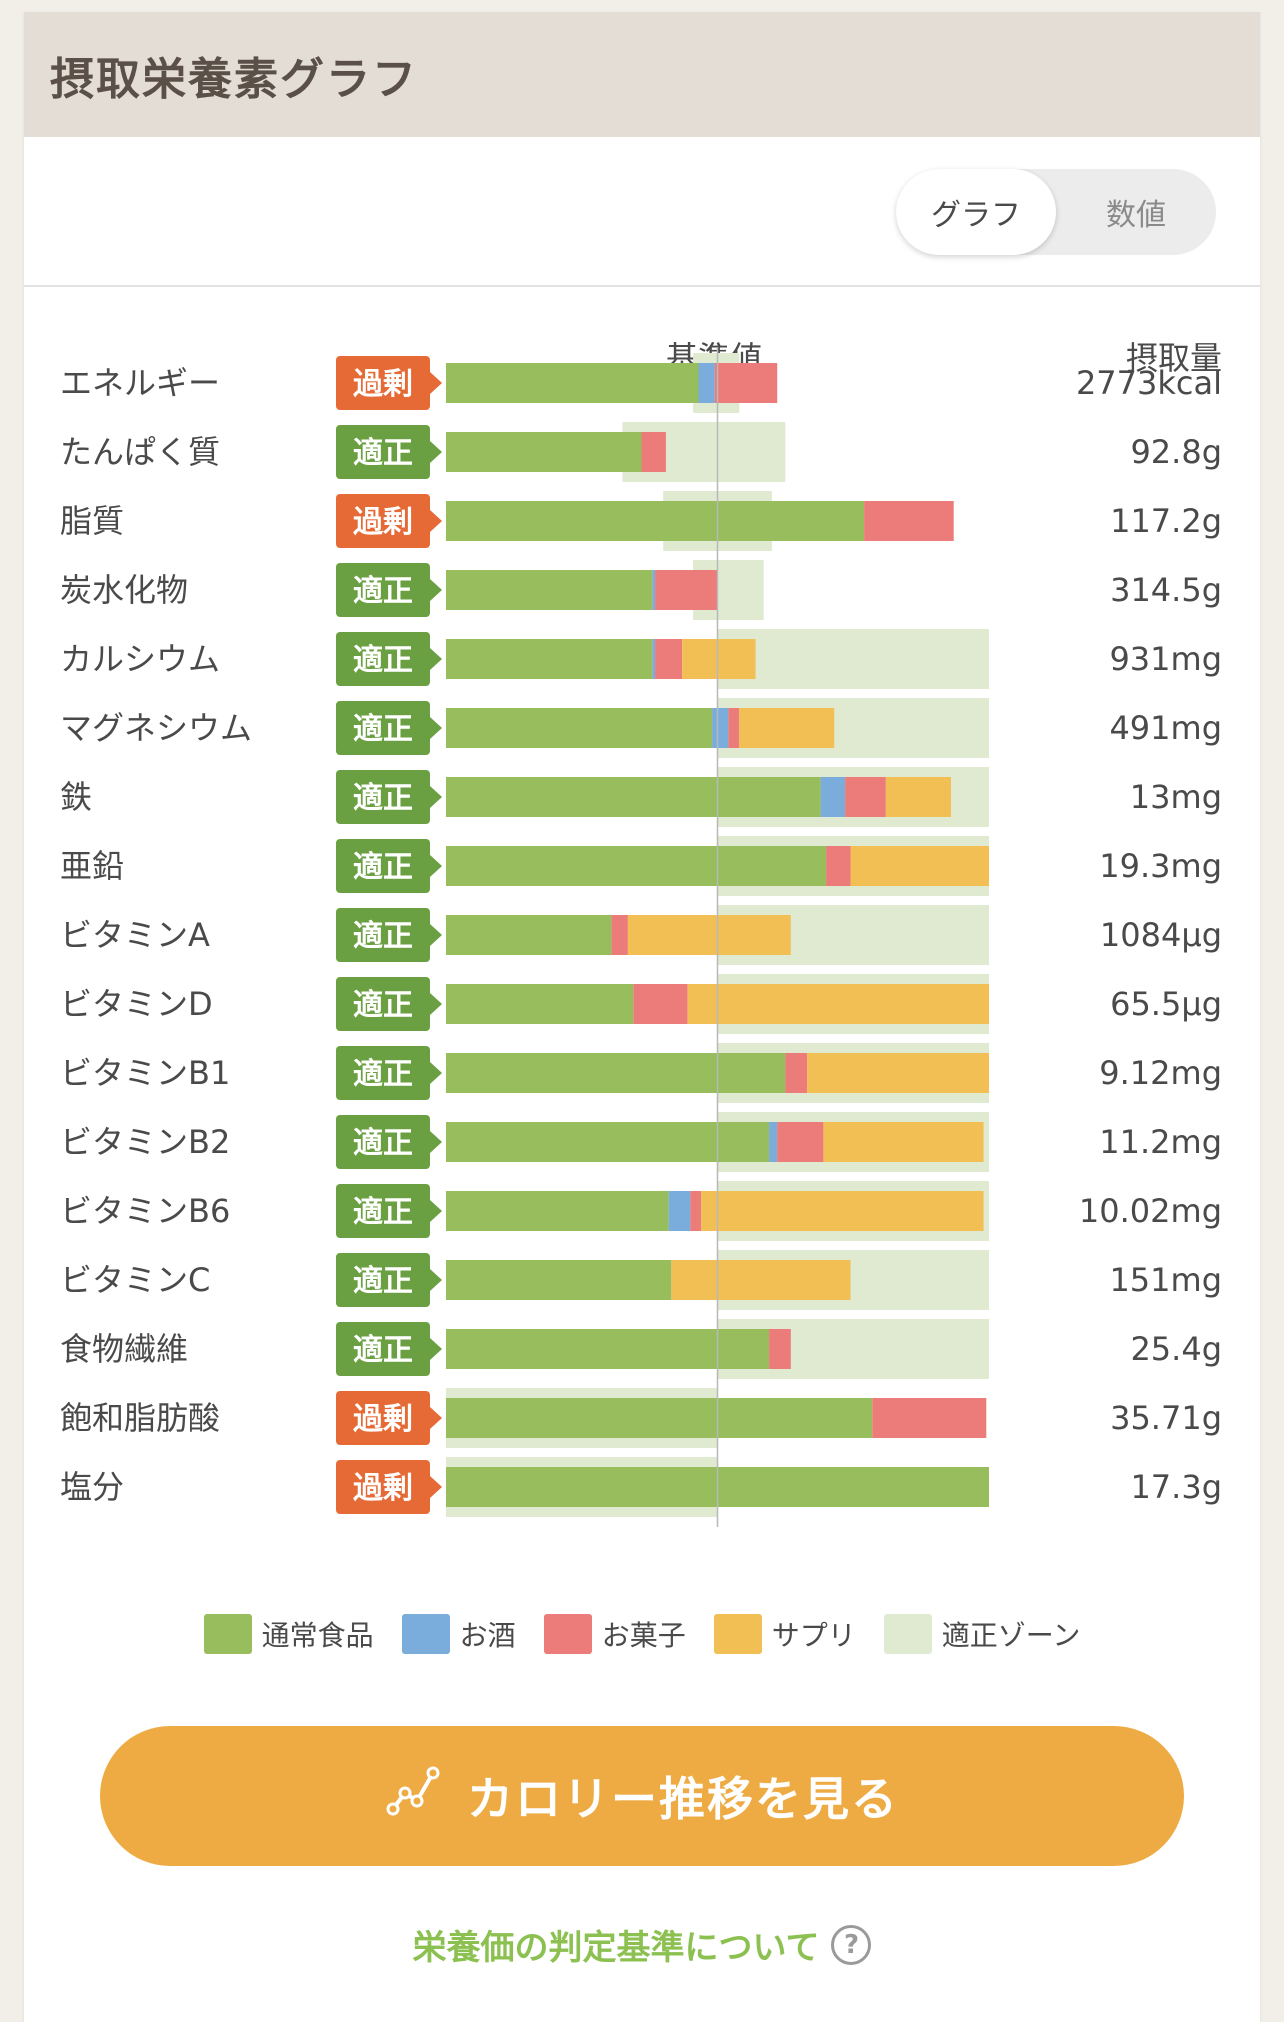  I want to click on nutrient-name: ビタミンC, so click(135, 1280).